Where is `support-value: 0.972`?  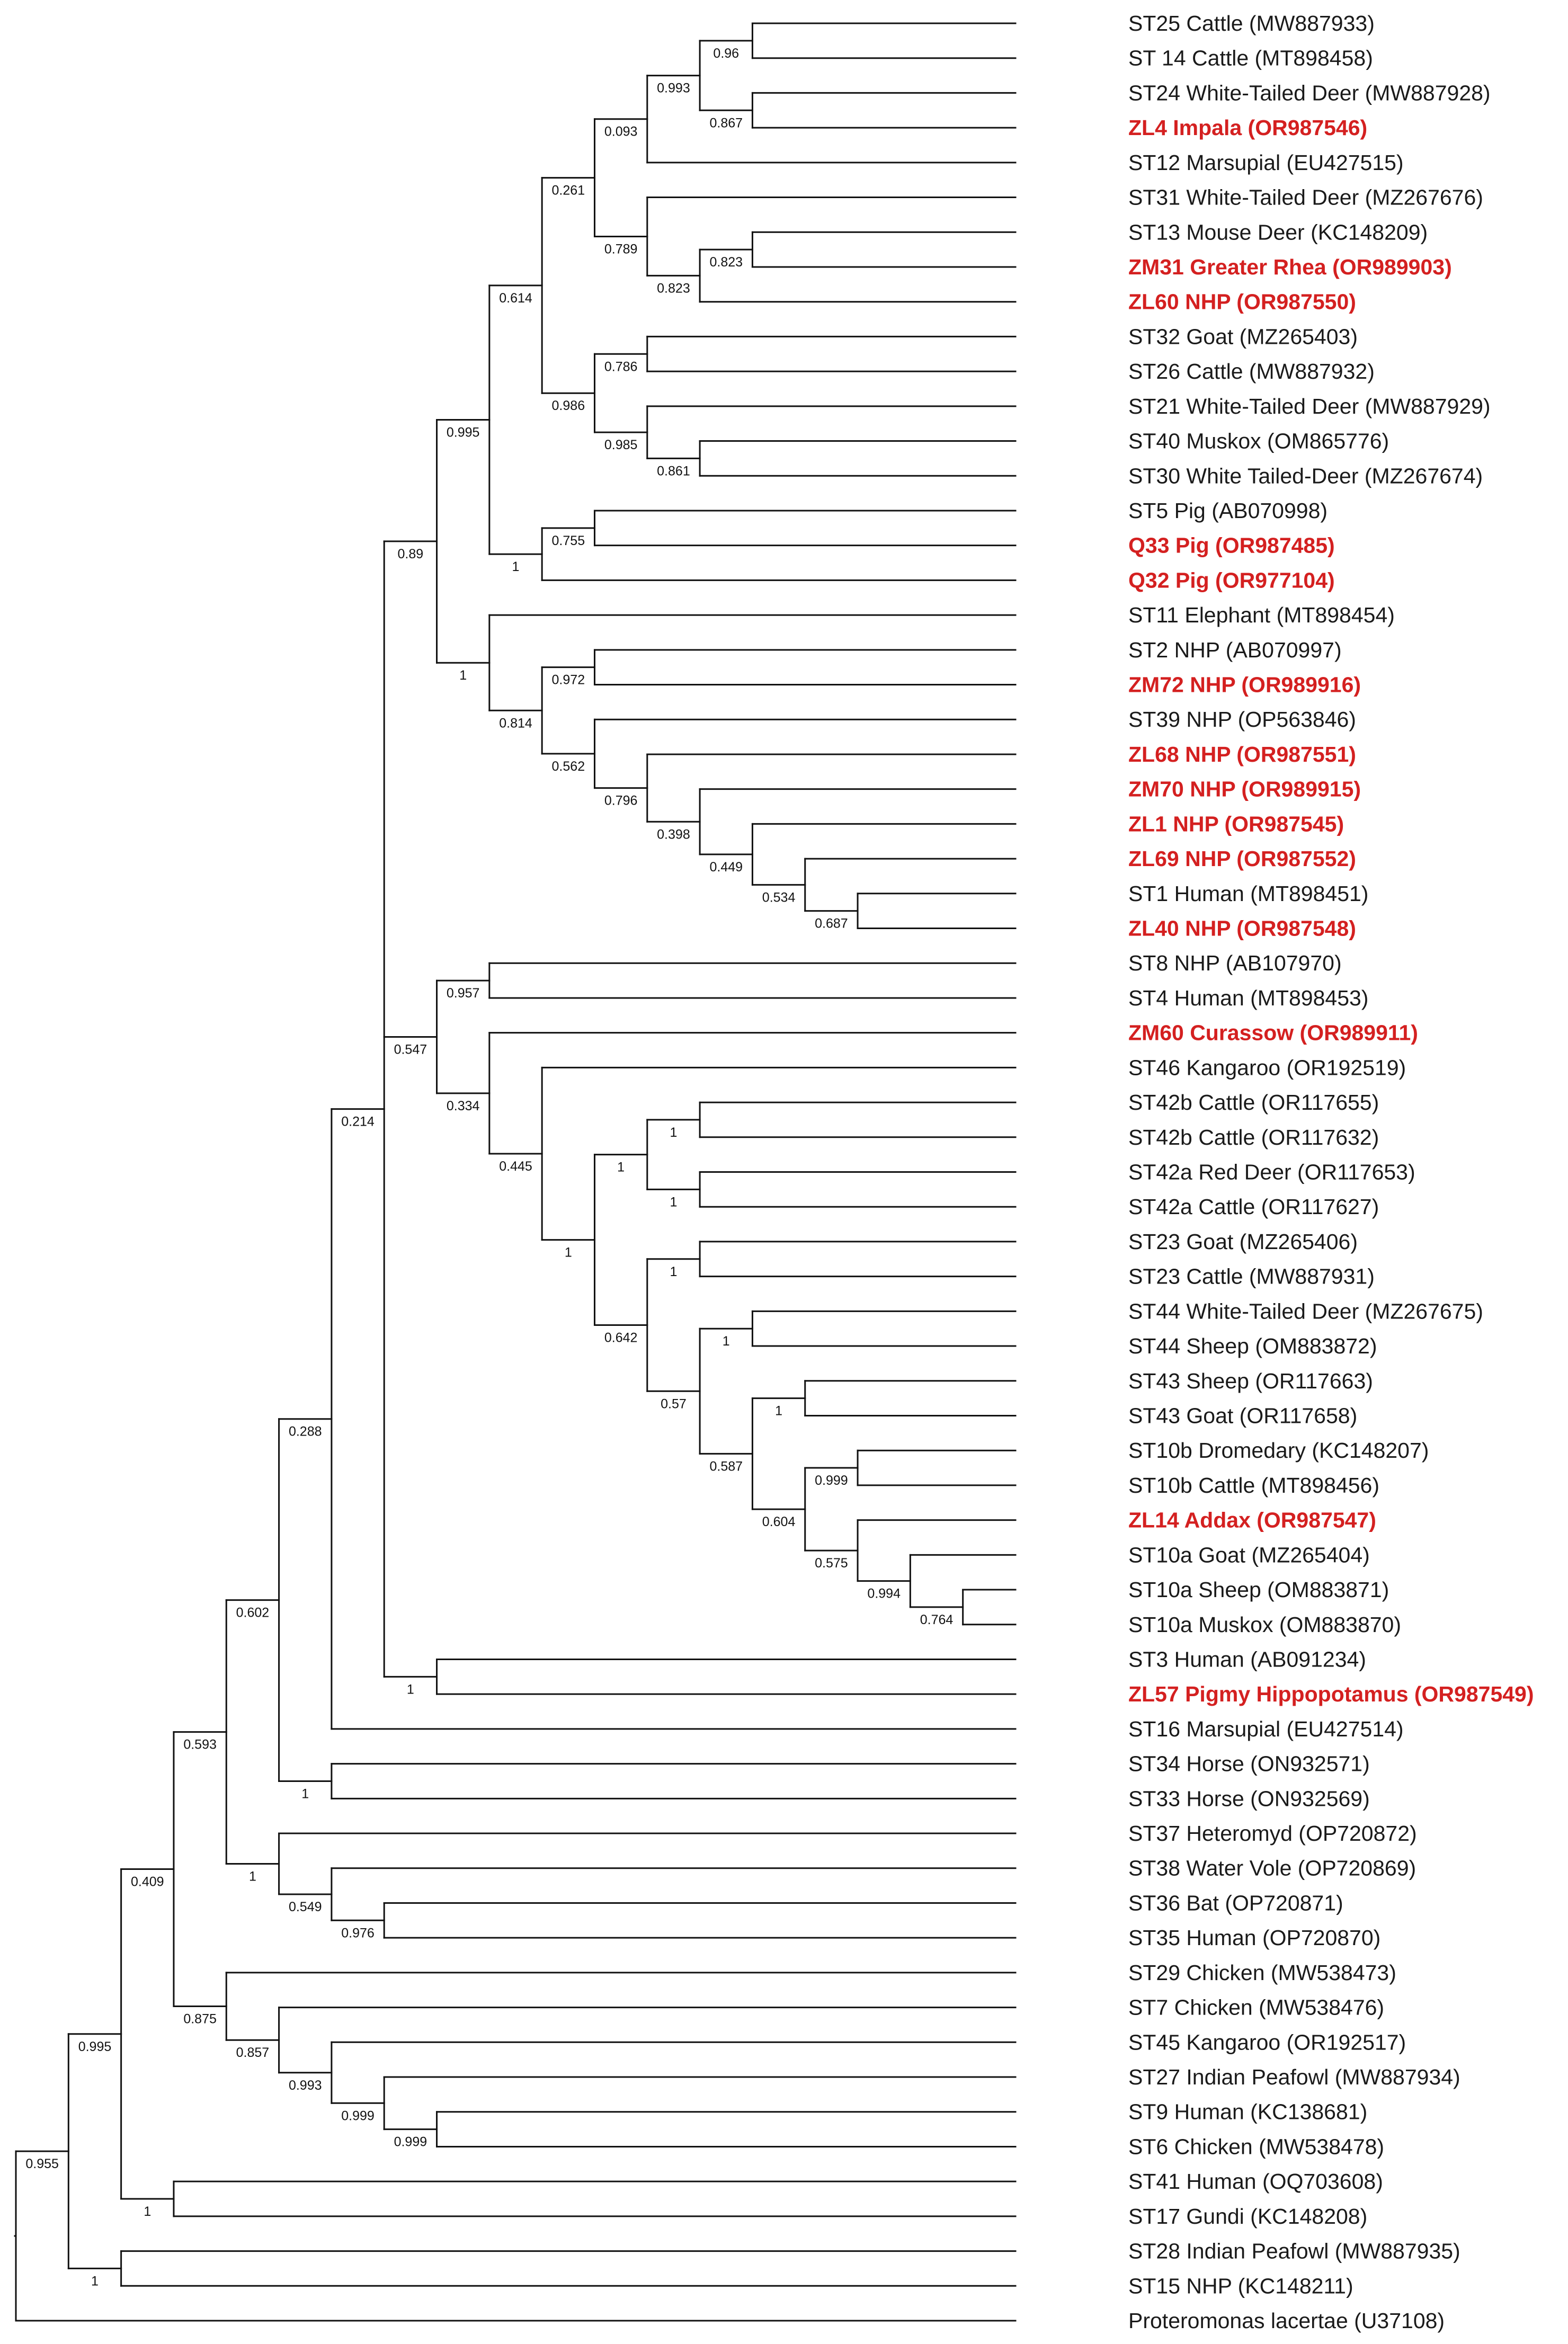
support-value: 0.972 is located at coordinates (568, 680).